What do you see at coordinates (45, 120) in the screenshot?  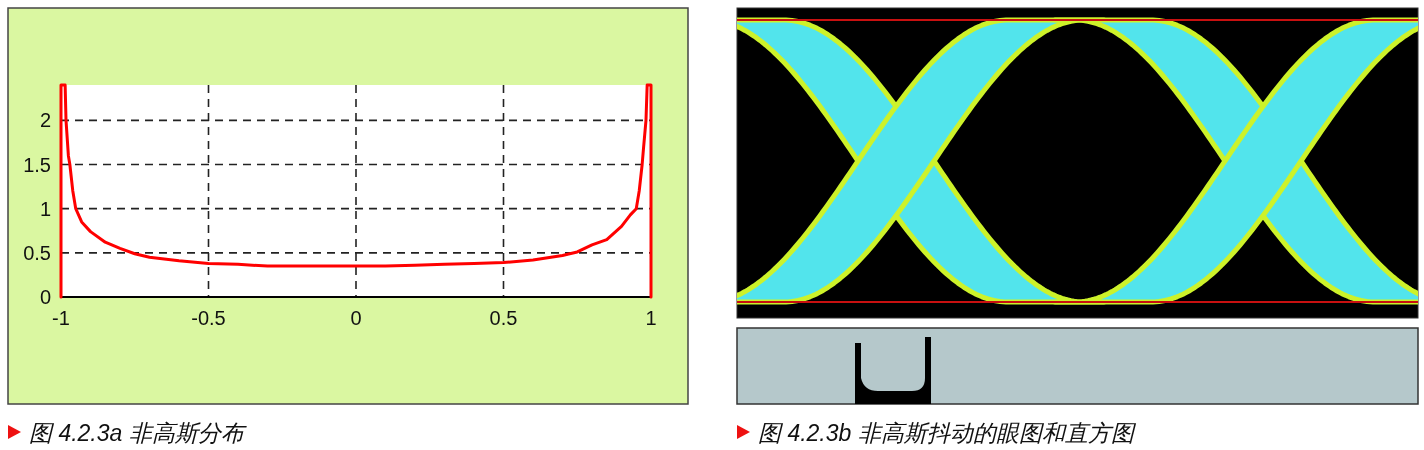 I see `y-tick-label: 2` at bounding box center [45, 120].